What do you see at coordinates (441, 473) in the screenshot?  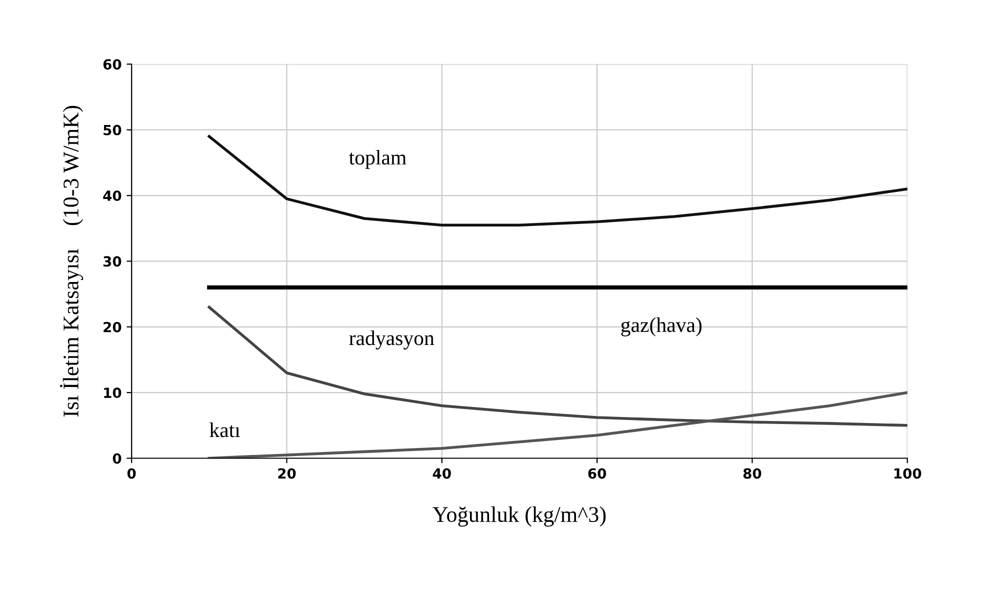 I see `x-tick-label: 40` at bounding box center [441, 473].